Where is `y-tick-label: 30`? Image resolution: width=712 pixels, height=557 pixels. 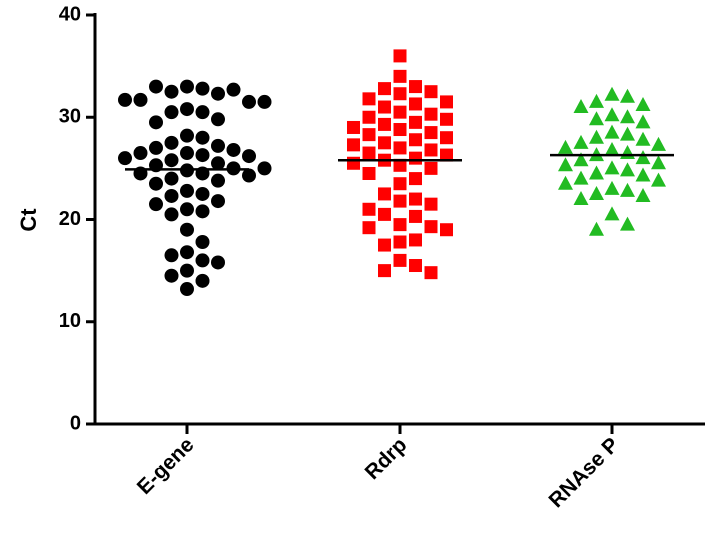 y-tick-label: 30 is located at coordinates (70, 117).